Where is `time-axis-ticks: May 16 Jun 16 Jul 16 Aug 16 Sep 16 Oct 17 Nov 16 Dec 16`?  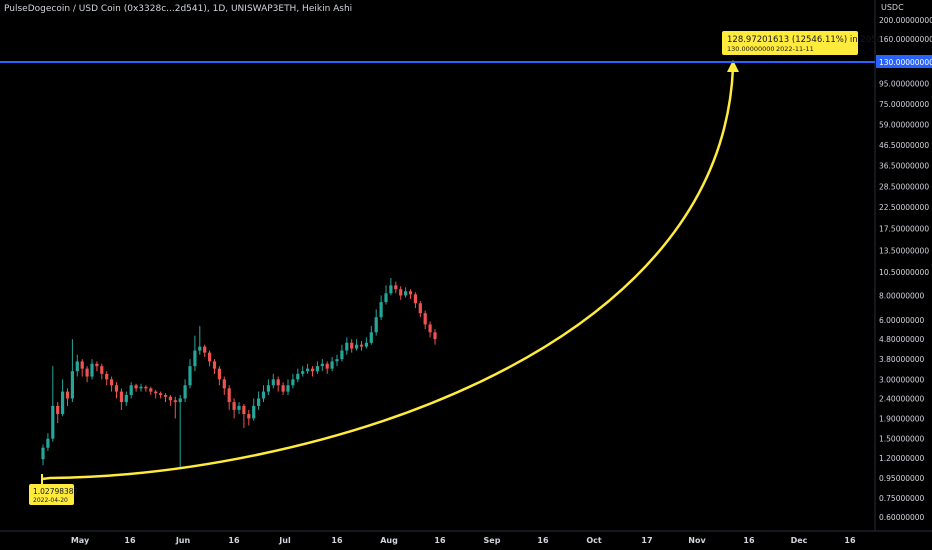
time-axis-ticks: May 16 Jun 16 Jul 16 Aug 16 Sep 16 Oct 17 Nov 16 Dec 16 is located at coordinates (463, 540).